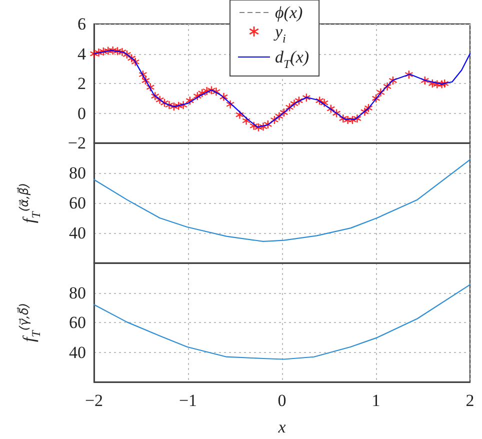 This screenshot has height=439, width=482. What do you see at coordinates (29, 203) in the screenshot?
I see `y-axis-title: fT(α⃗,β⃗)` at bounding box center [29, 203].